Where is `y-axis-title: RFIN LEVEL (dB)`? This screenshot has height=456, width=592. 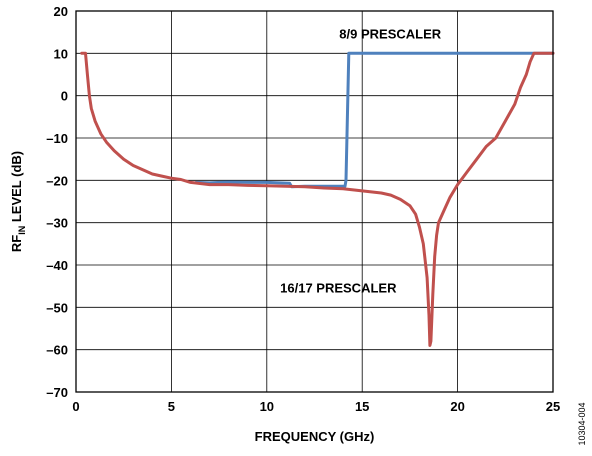 y-axis-title: RFIN LEVEL (dB) is located at coordinates (18, 201).